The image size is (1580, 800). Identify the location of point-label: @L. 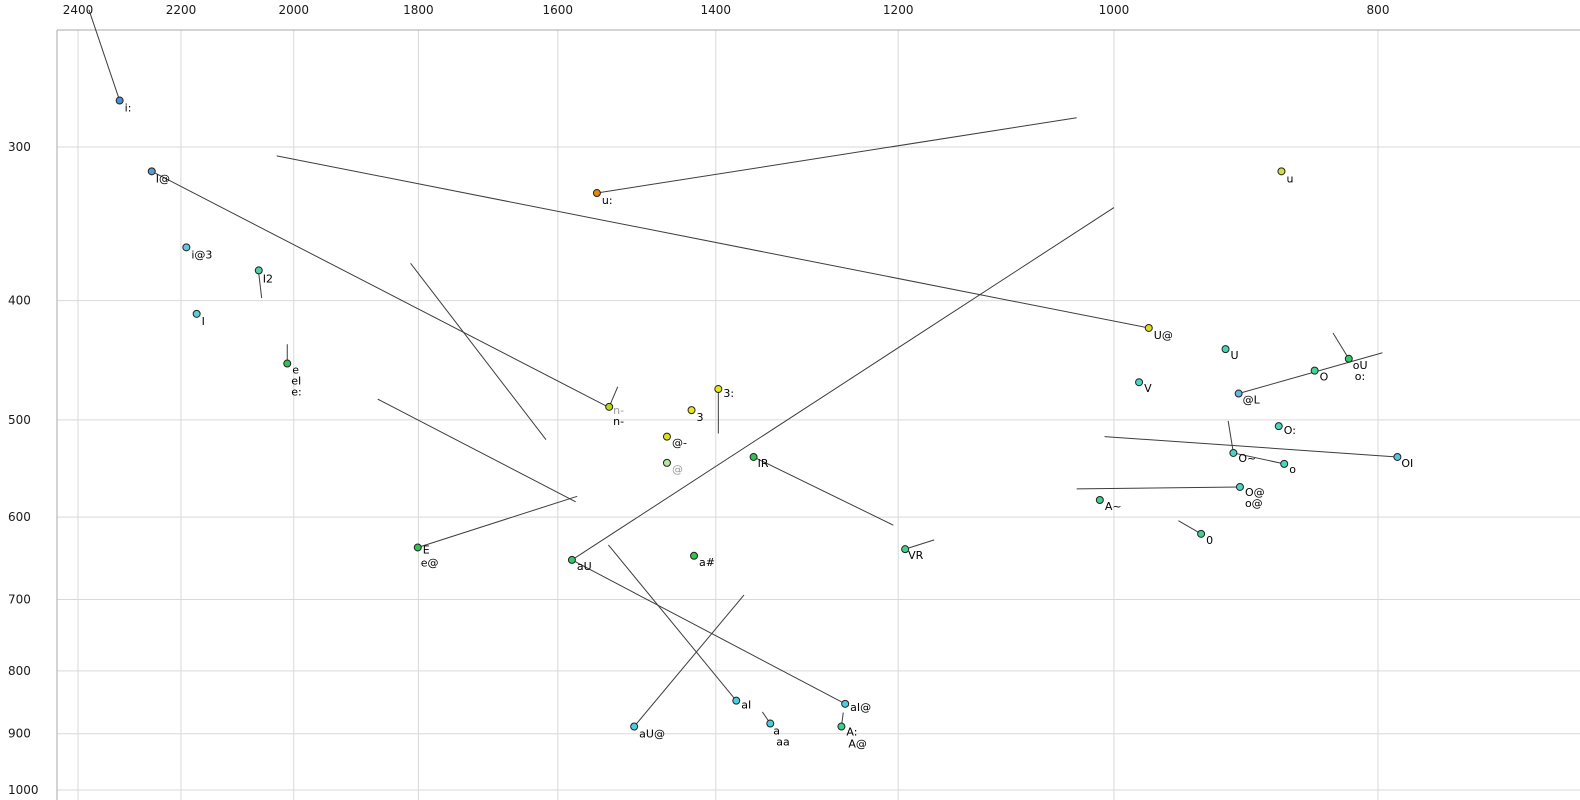
(1252, 400).